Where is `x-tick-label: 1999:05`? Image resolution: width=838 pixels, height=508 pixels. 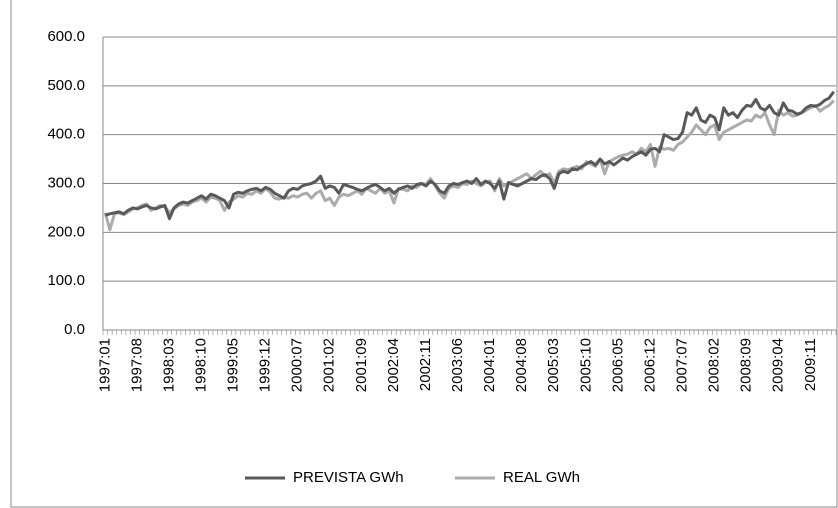
x-tick-label: 1999:05 is located at coordinates (233, 365).